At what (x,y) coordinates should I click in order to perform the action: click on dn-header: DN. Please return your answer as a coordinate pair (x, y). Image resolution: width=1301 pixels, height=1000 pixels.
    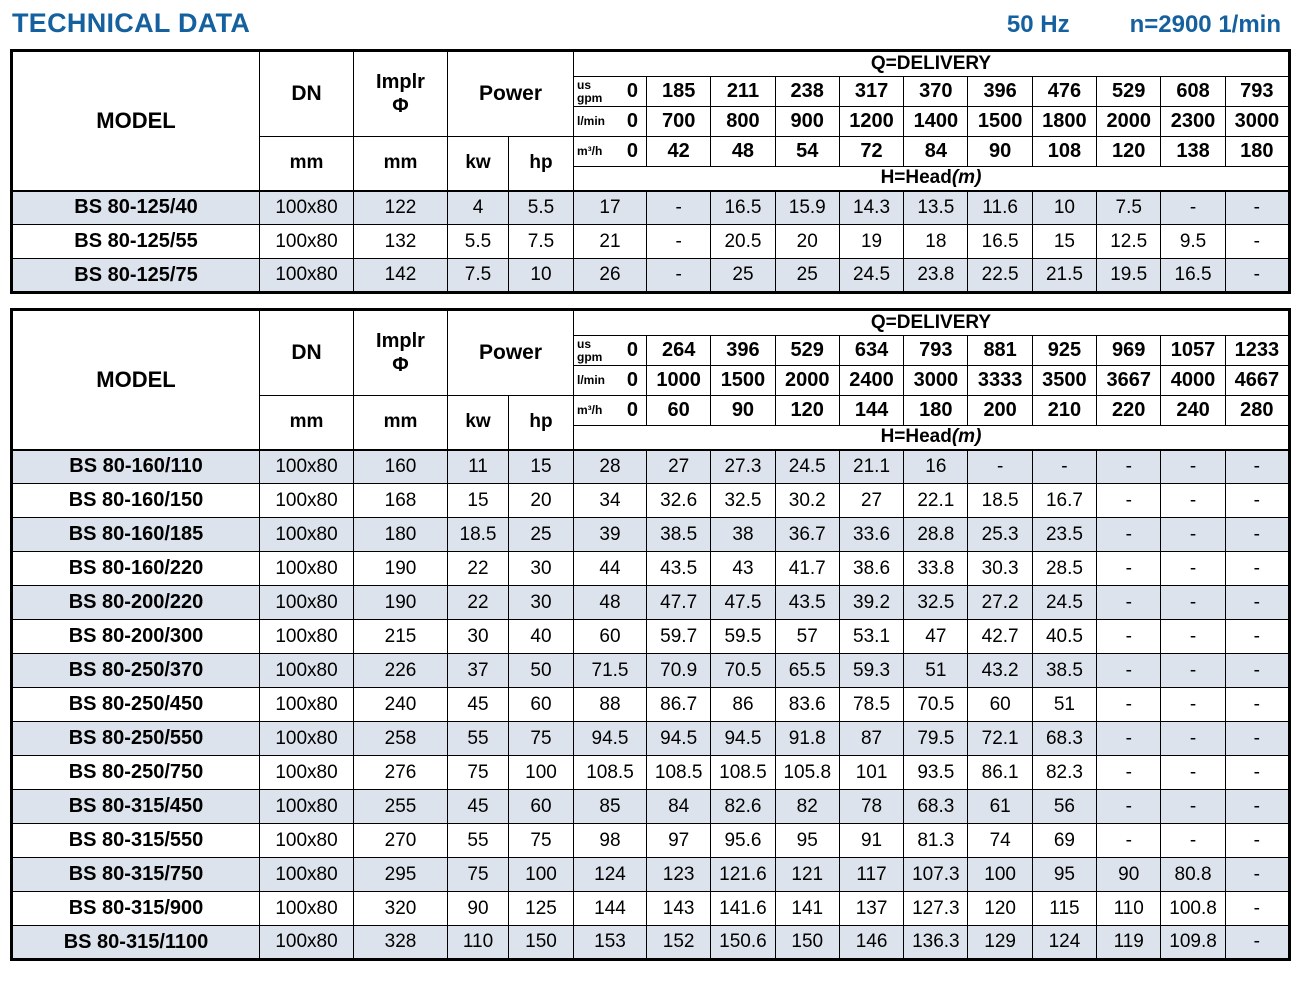
    Looking at the image, I should click on (306, 352).